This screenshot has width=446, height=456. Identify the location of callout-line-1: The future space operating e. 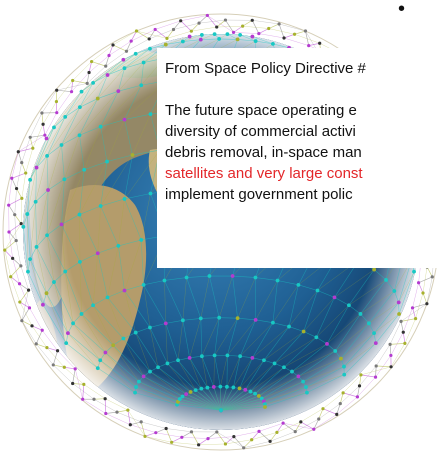
(261, 110).